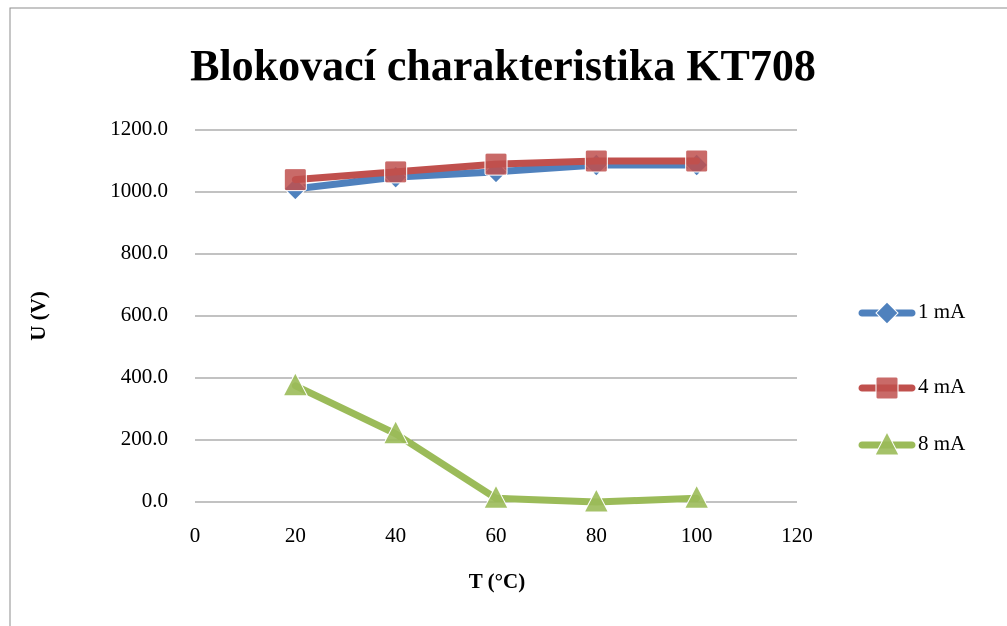 The height and width of the screenshot is (626, 1007). What do you see at coordinates (912, 312) in the screenshot?
I see `legend-entry: 1 mA` at bounding box center [912, 312].